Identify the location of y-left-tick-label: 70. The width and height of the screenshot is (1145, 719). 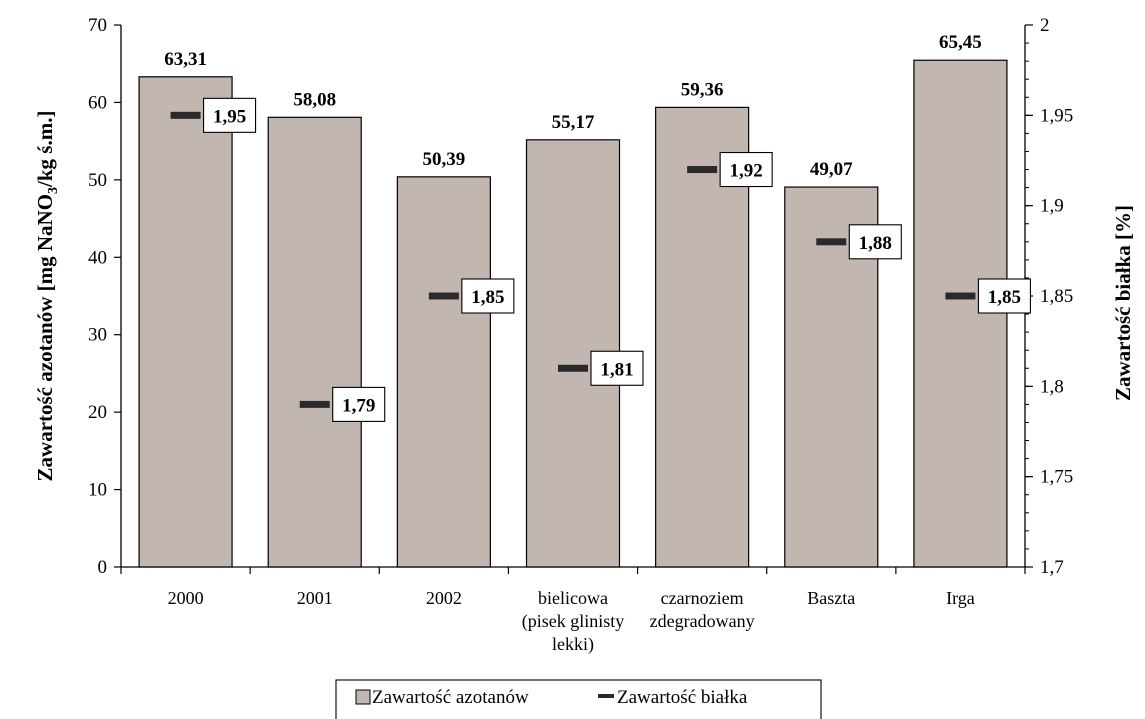
(97, 25).